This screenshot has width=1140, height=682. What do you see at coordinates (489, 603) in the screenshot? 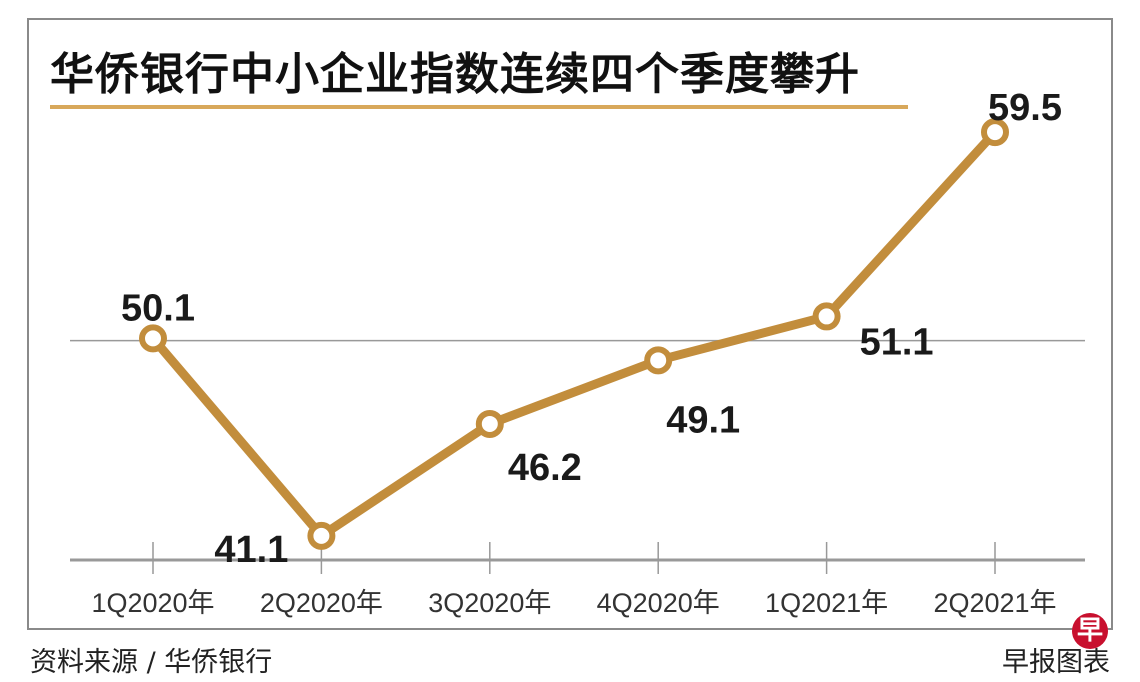
I see `x-tick-label: 3Q2020年` at bounding box center [489, 603].